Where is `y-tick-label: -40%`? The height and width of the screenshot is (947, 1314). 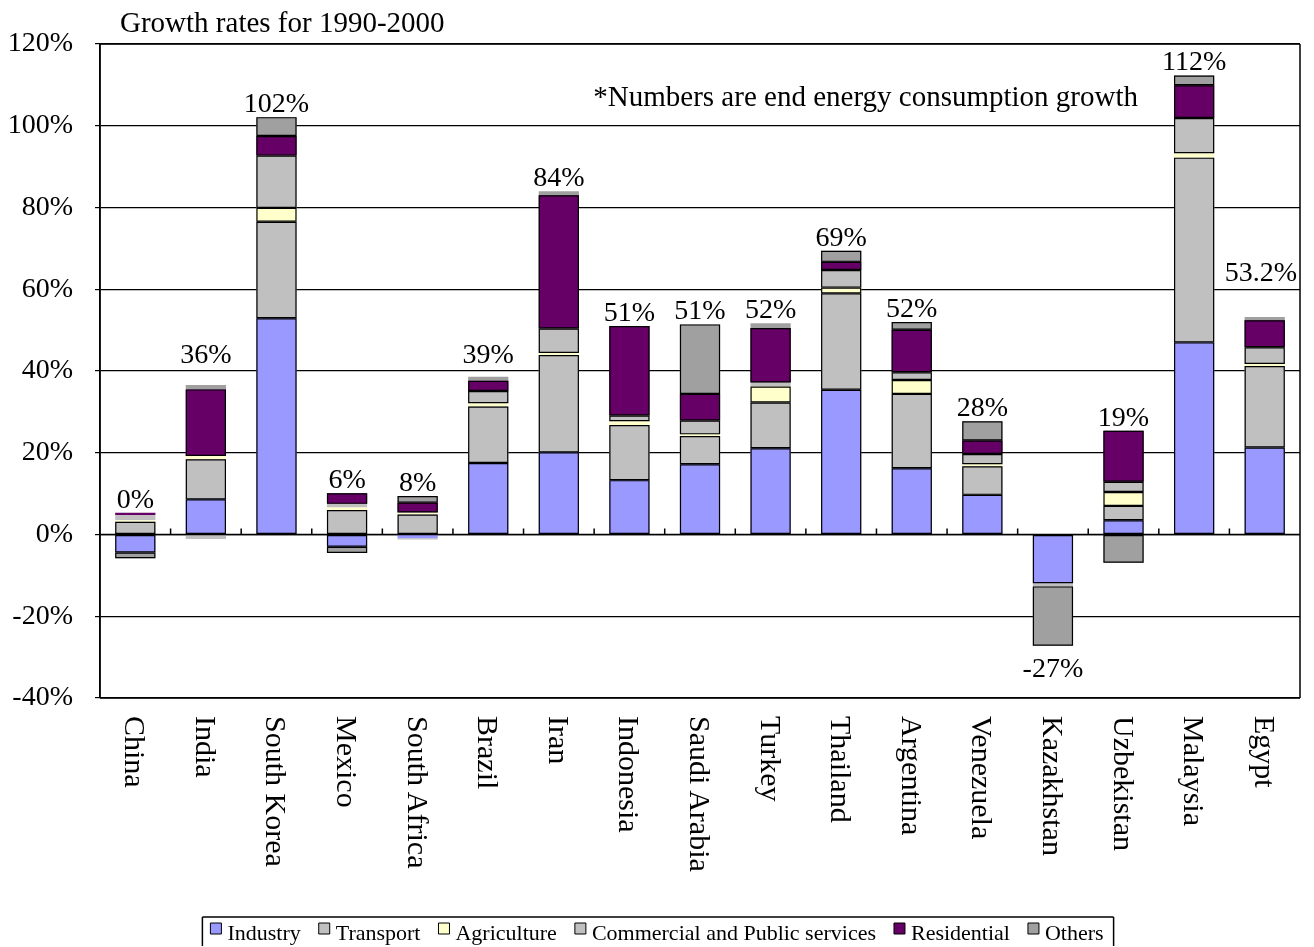
y-tick-label: -40% is located at coordinates (42, 696).